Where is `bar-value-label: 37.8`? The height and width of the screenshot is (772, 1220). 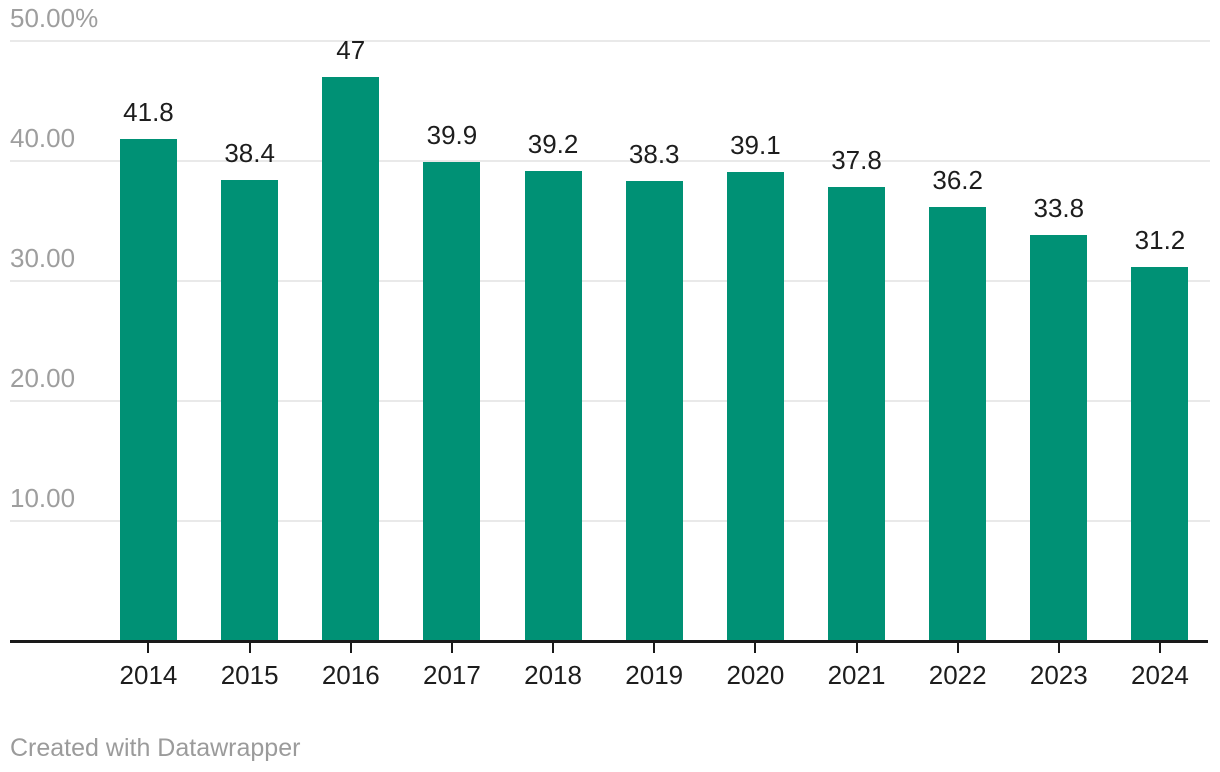
bar-value-label: 37.8 is located at coordinates (856, 160).